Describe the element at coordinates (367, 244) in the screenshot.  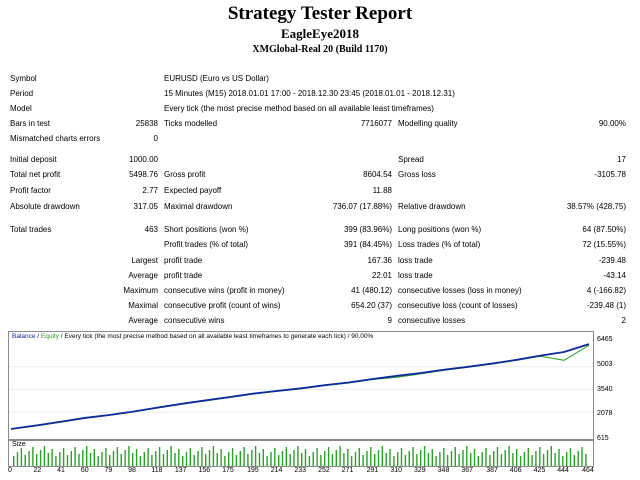
I see `profit-trades-value: 391 (84.45%)` at that location.